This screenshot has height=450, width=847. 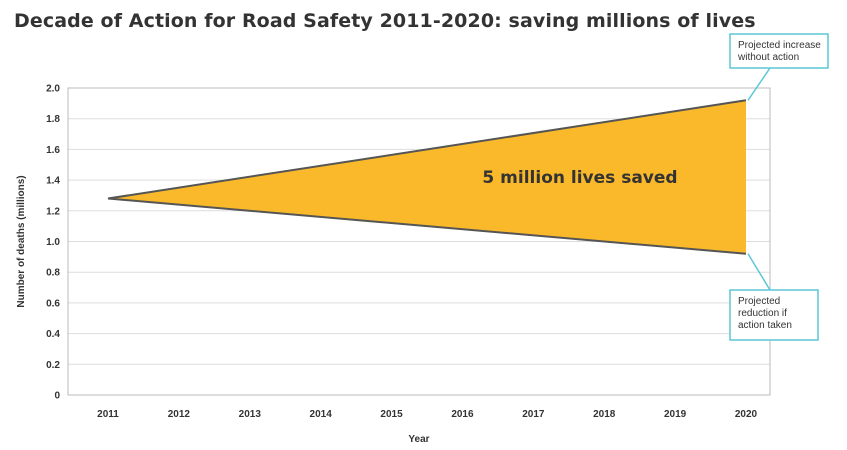 I want to click on y-tick-label: 1.4, so click(x=53, y=181).